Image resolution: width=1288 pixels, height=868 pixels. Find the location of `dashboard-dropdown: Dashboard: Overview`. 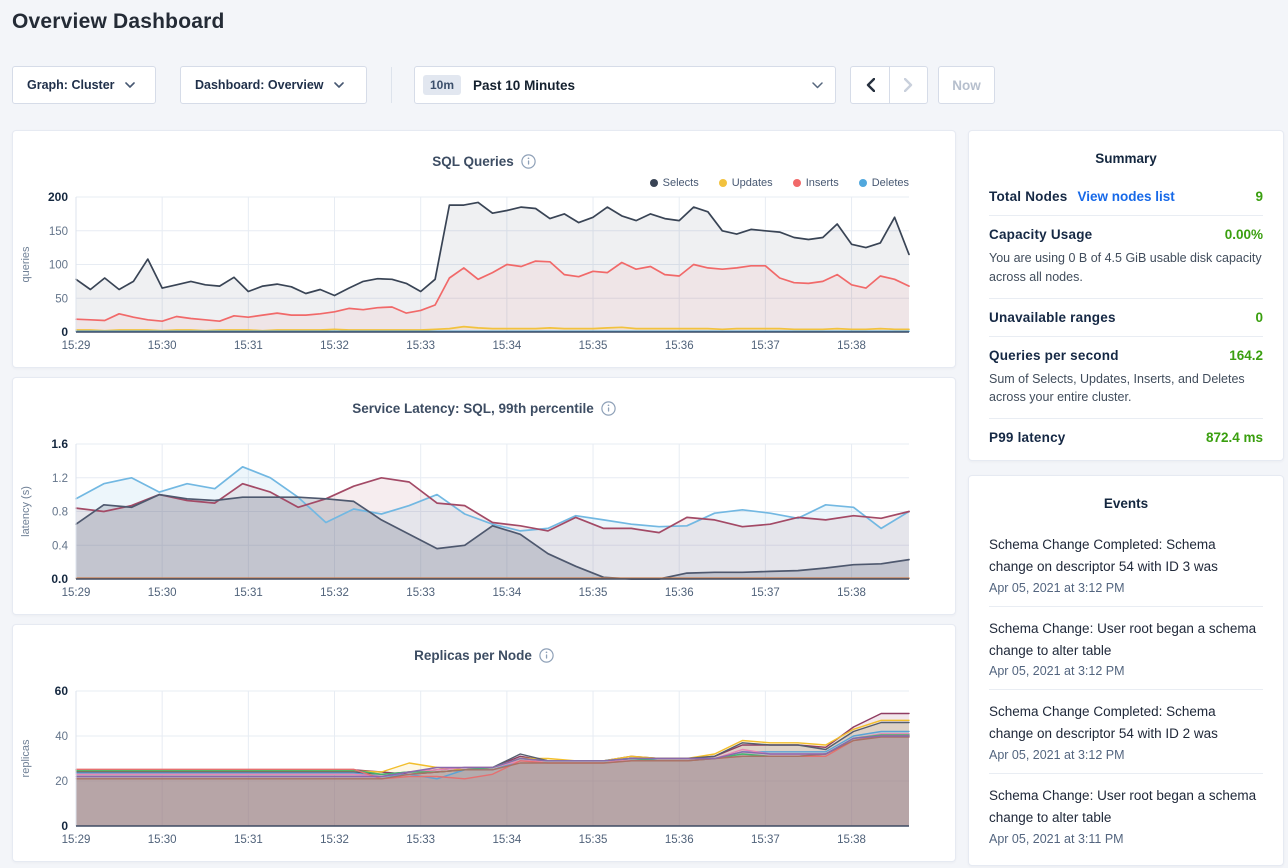

dashboard-dropdown: Dashboard: Overview is located at coordinates (273, 85).